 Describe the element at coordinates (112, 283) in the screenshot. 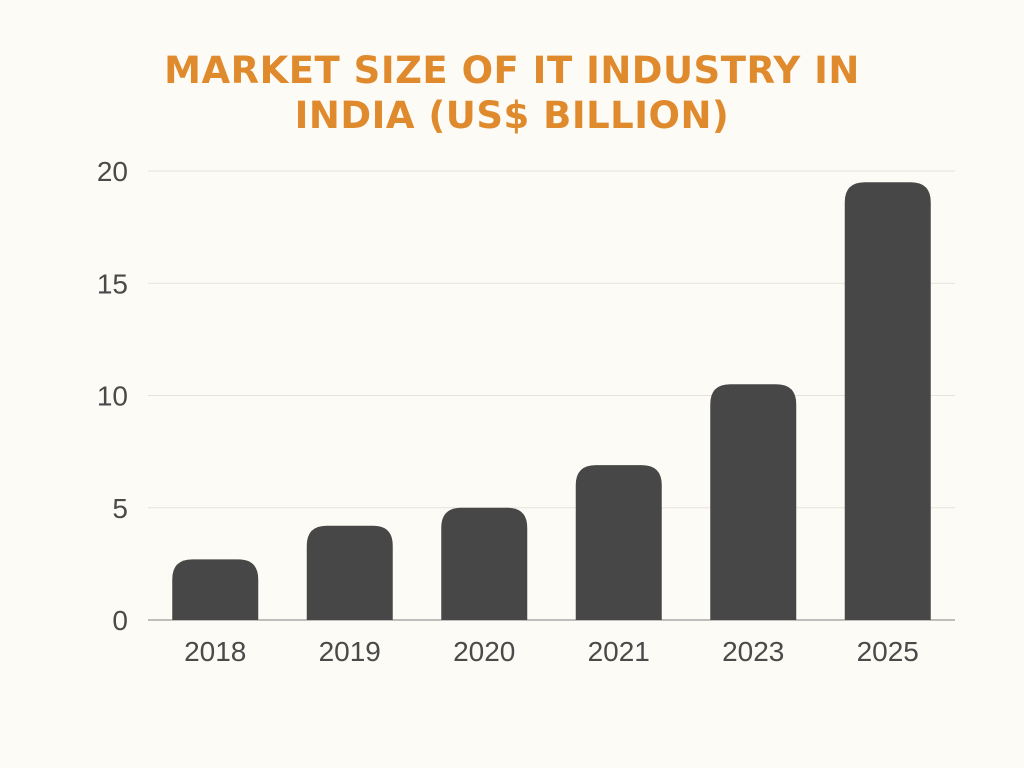

I see `y-tick-label: 15` at that location.